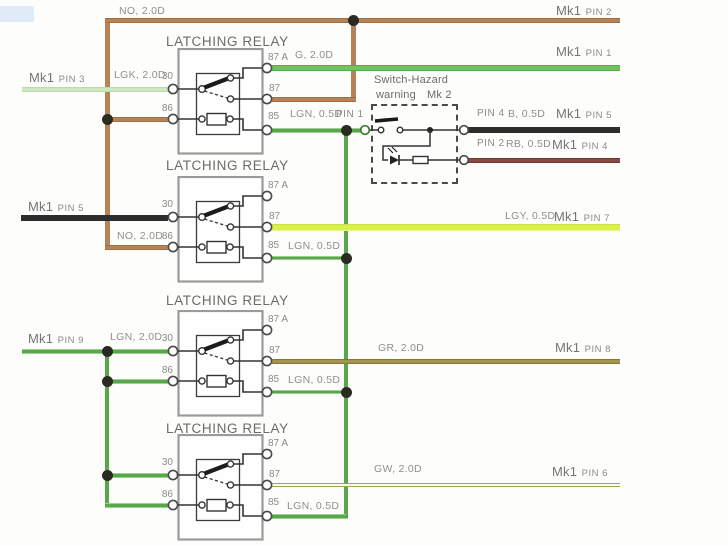  I want to click on wire-green-bus-vertical-left, so click(107, 428).